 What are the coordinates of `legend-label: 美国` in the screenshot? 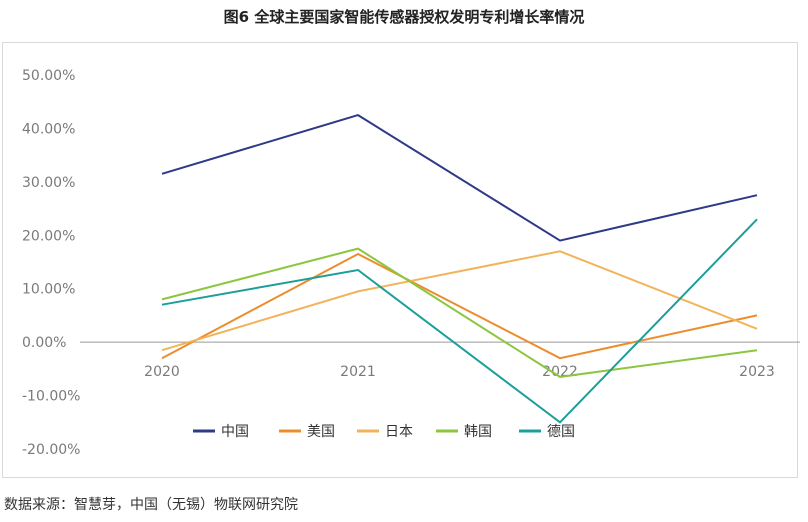 It's located at (321, 432).